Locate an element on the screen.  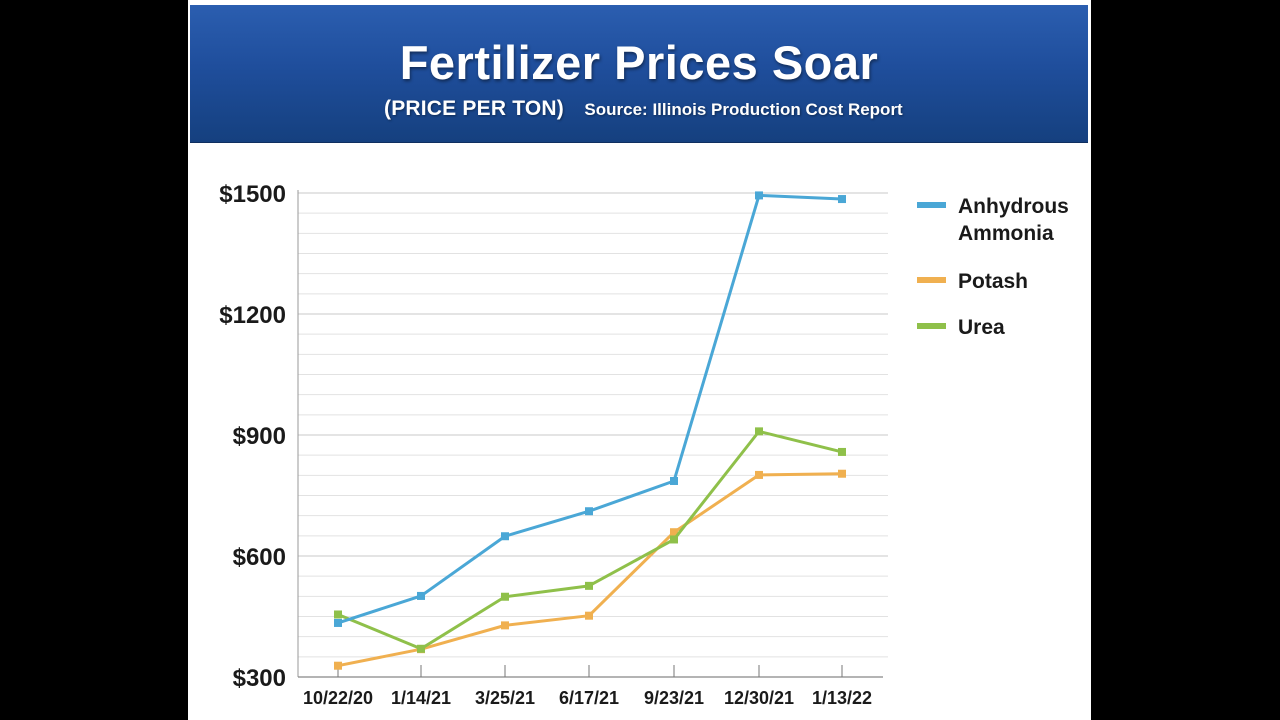
legend-label-anhydrous-ammonia: Ammonia is located at coordinates (1006, 233).